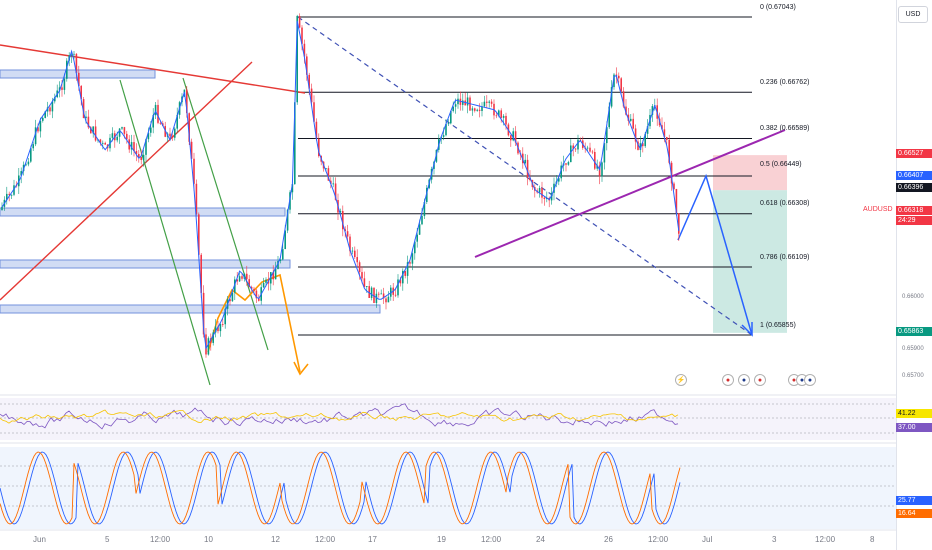 This screenshot has width=932, height=550. Describe the element at coordinates (913, 14) in the screenshot. I see `currency-button: USD` at that location.